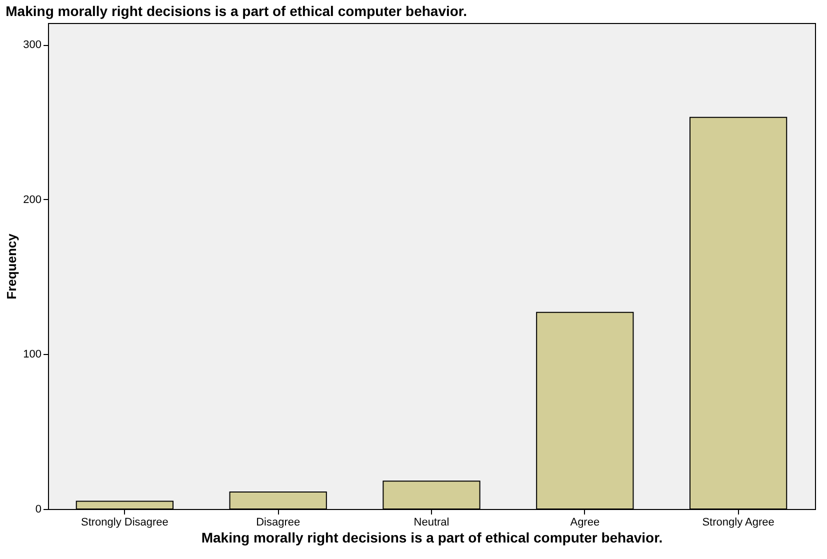 This screenshot has height=559, width=827. Describe the element at coordinates (12, 266) in the screenshot. I see `y-axis-title: Frequency` at that location.